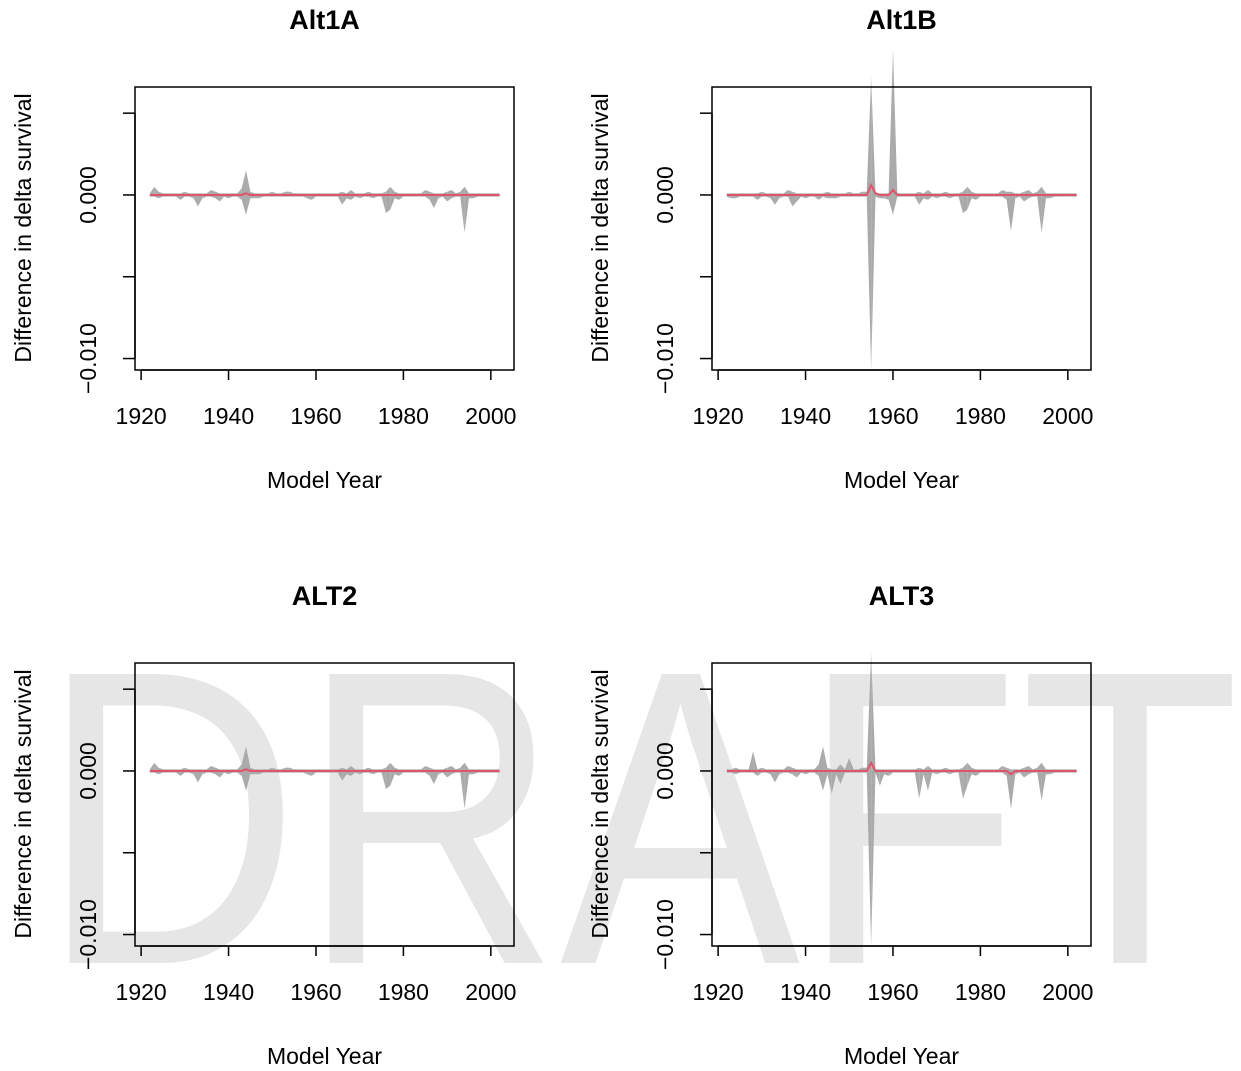  I want to click on chart-title: ALT2, so click(325, 596).